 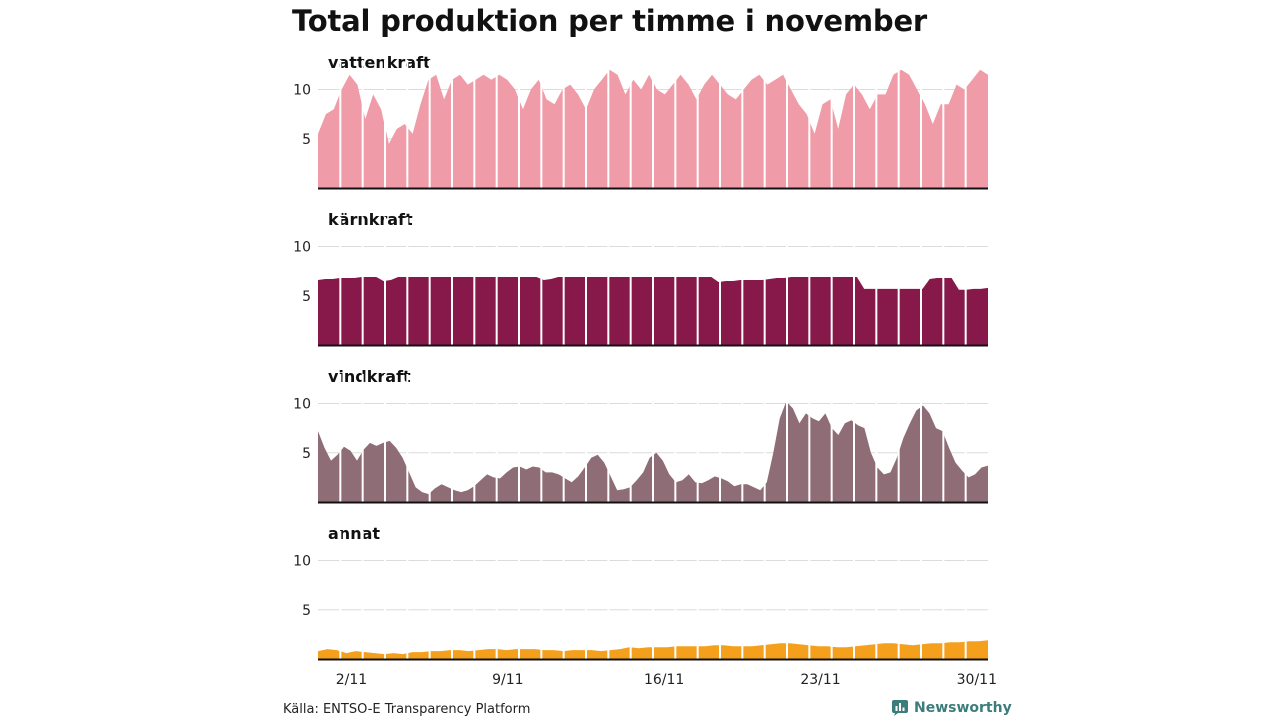 What do you see at coordinates (900, 708) in the screenshot?
I see `newsworthy-chart-icon` at bounding box center [900, 708].